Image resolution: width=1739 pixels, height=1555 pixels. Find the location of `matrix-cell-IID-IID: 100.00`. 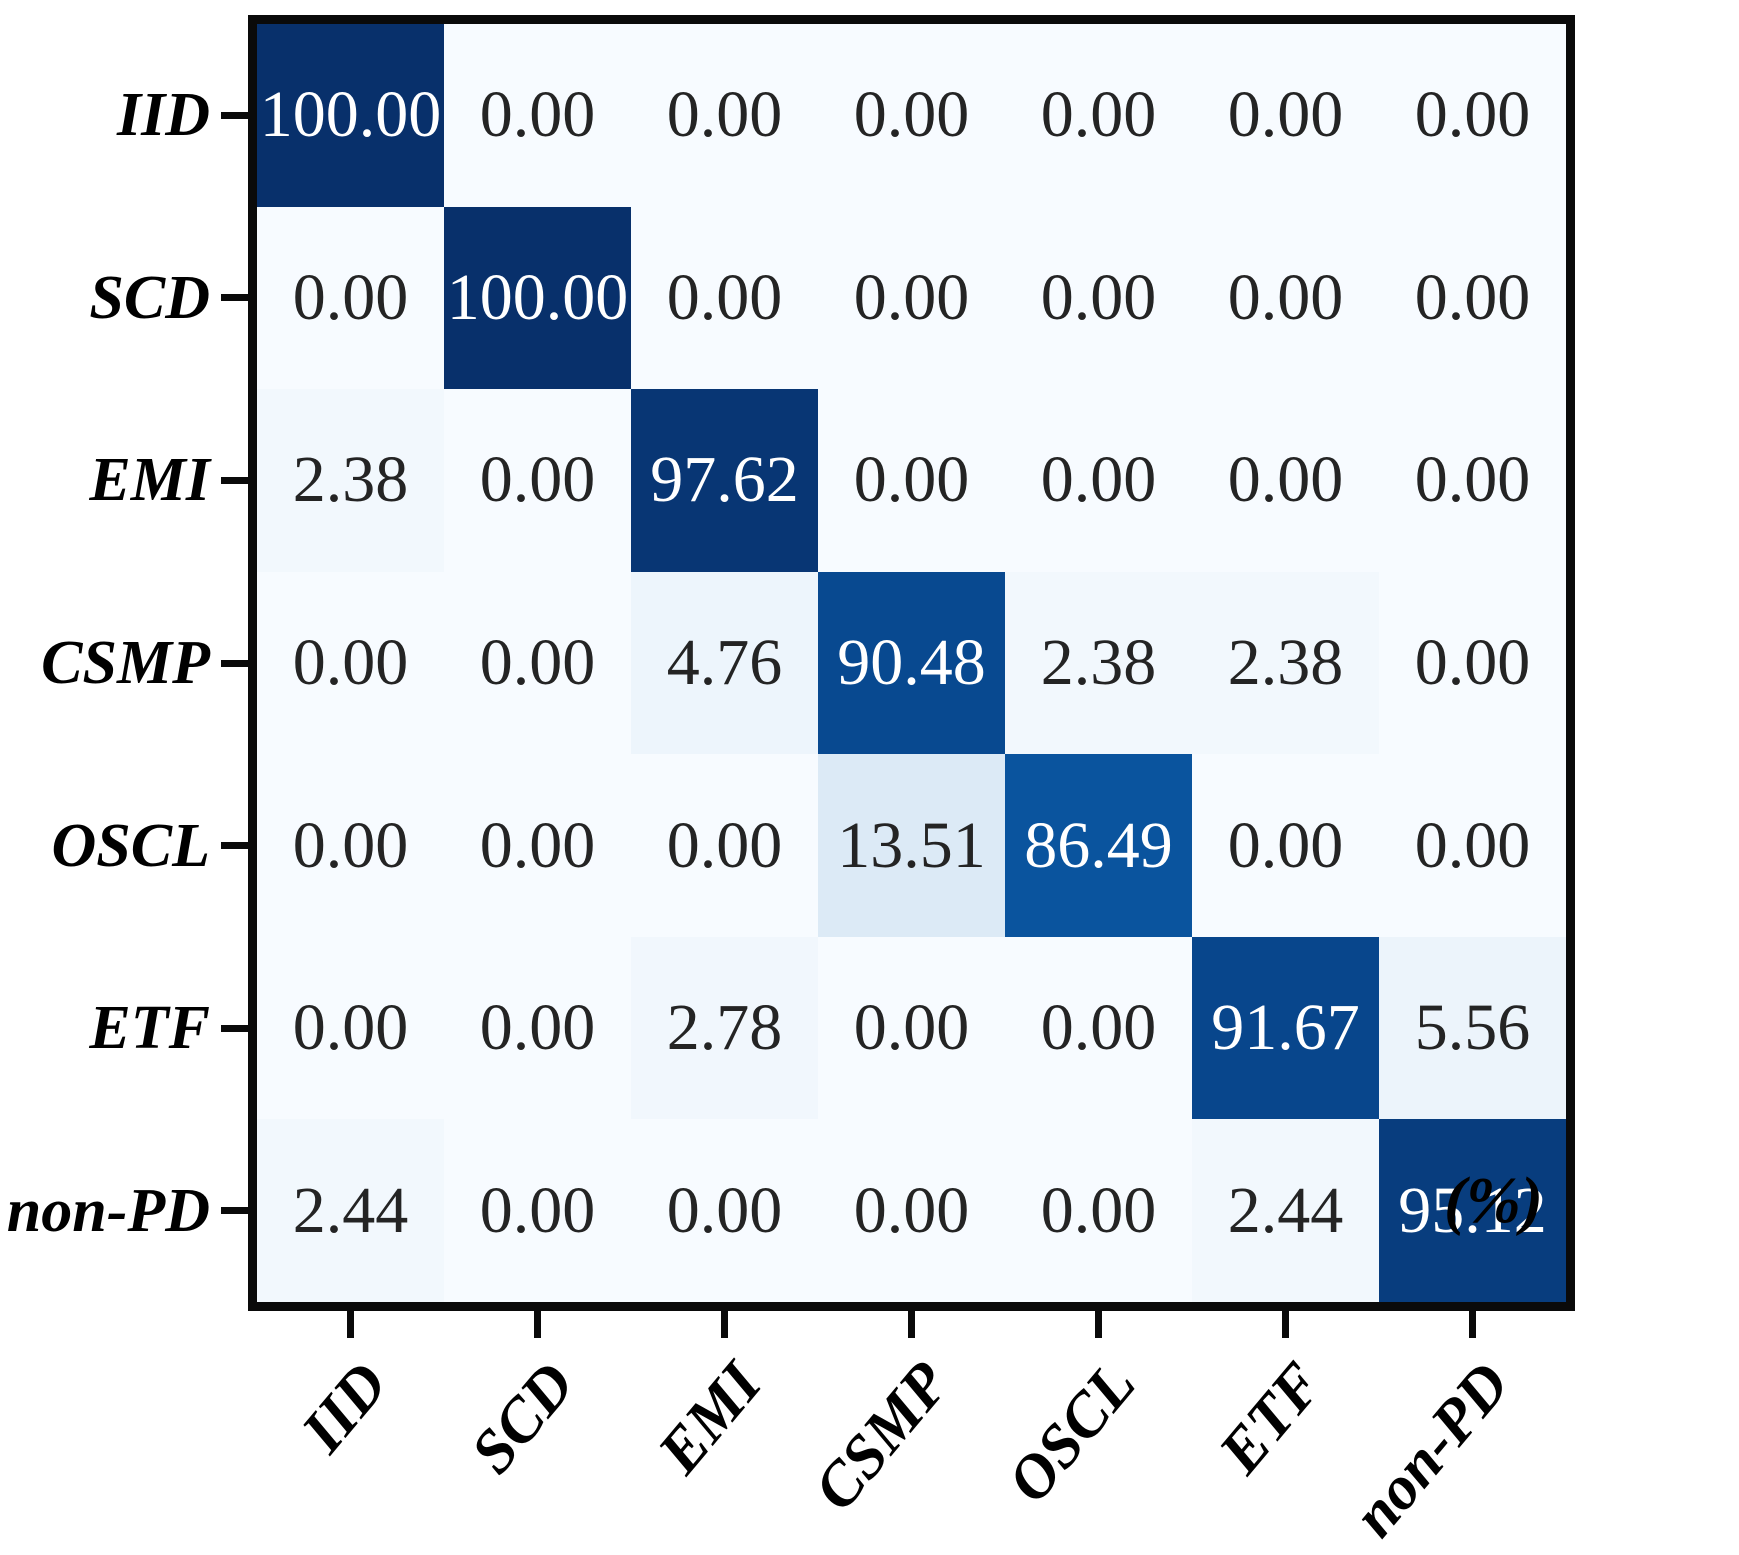

matrix-cell-IID-IID: 100.00 is located at coordinates (350, 115).